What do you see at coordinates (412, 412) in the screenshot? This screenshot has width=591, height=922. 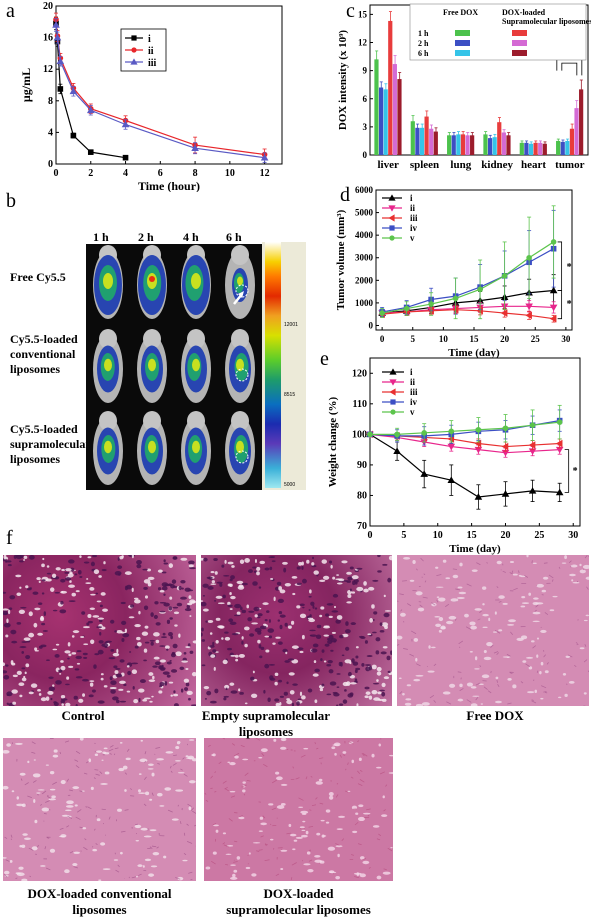 I see `legend-label: v` at bounding box center [412, 412].